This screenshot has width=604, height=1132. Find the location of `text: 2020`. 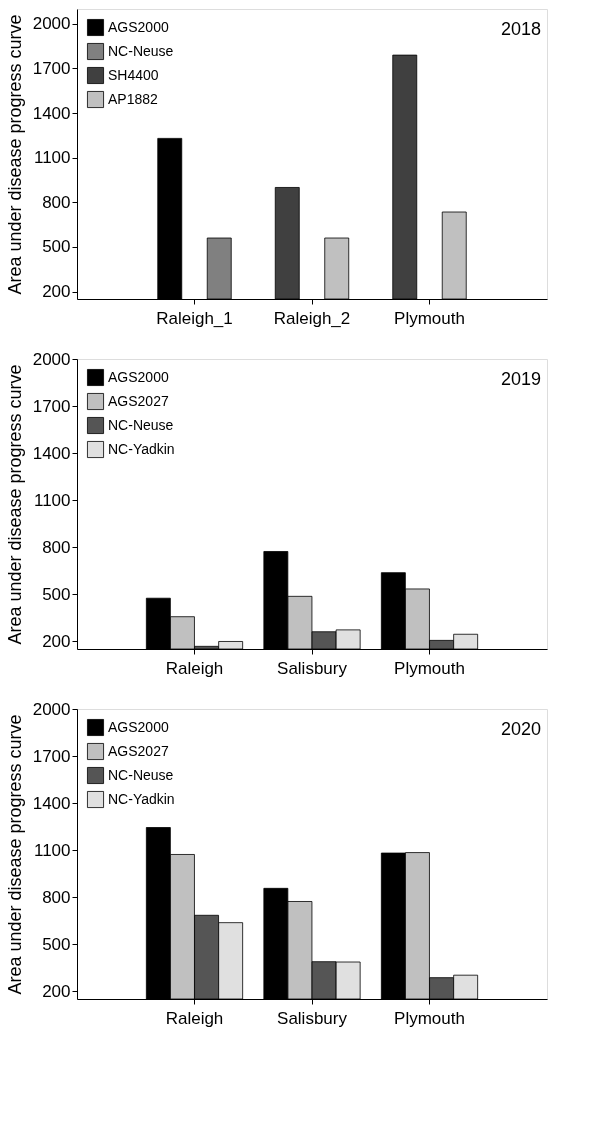

text: 2020 is located at coordinates (520, 729).